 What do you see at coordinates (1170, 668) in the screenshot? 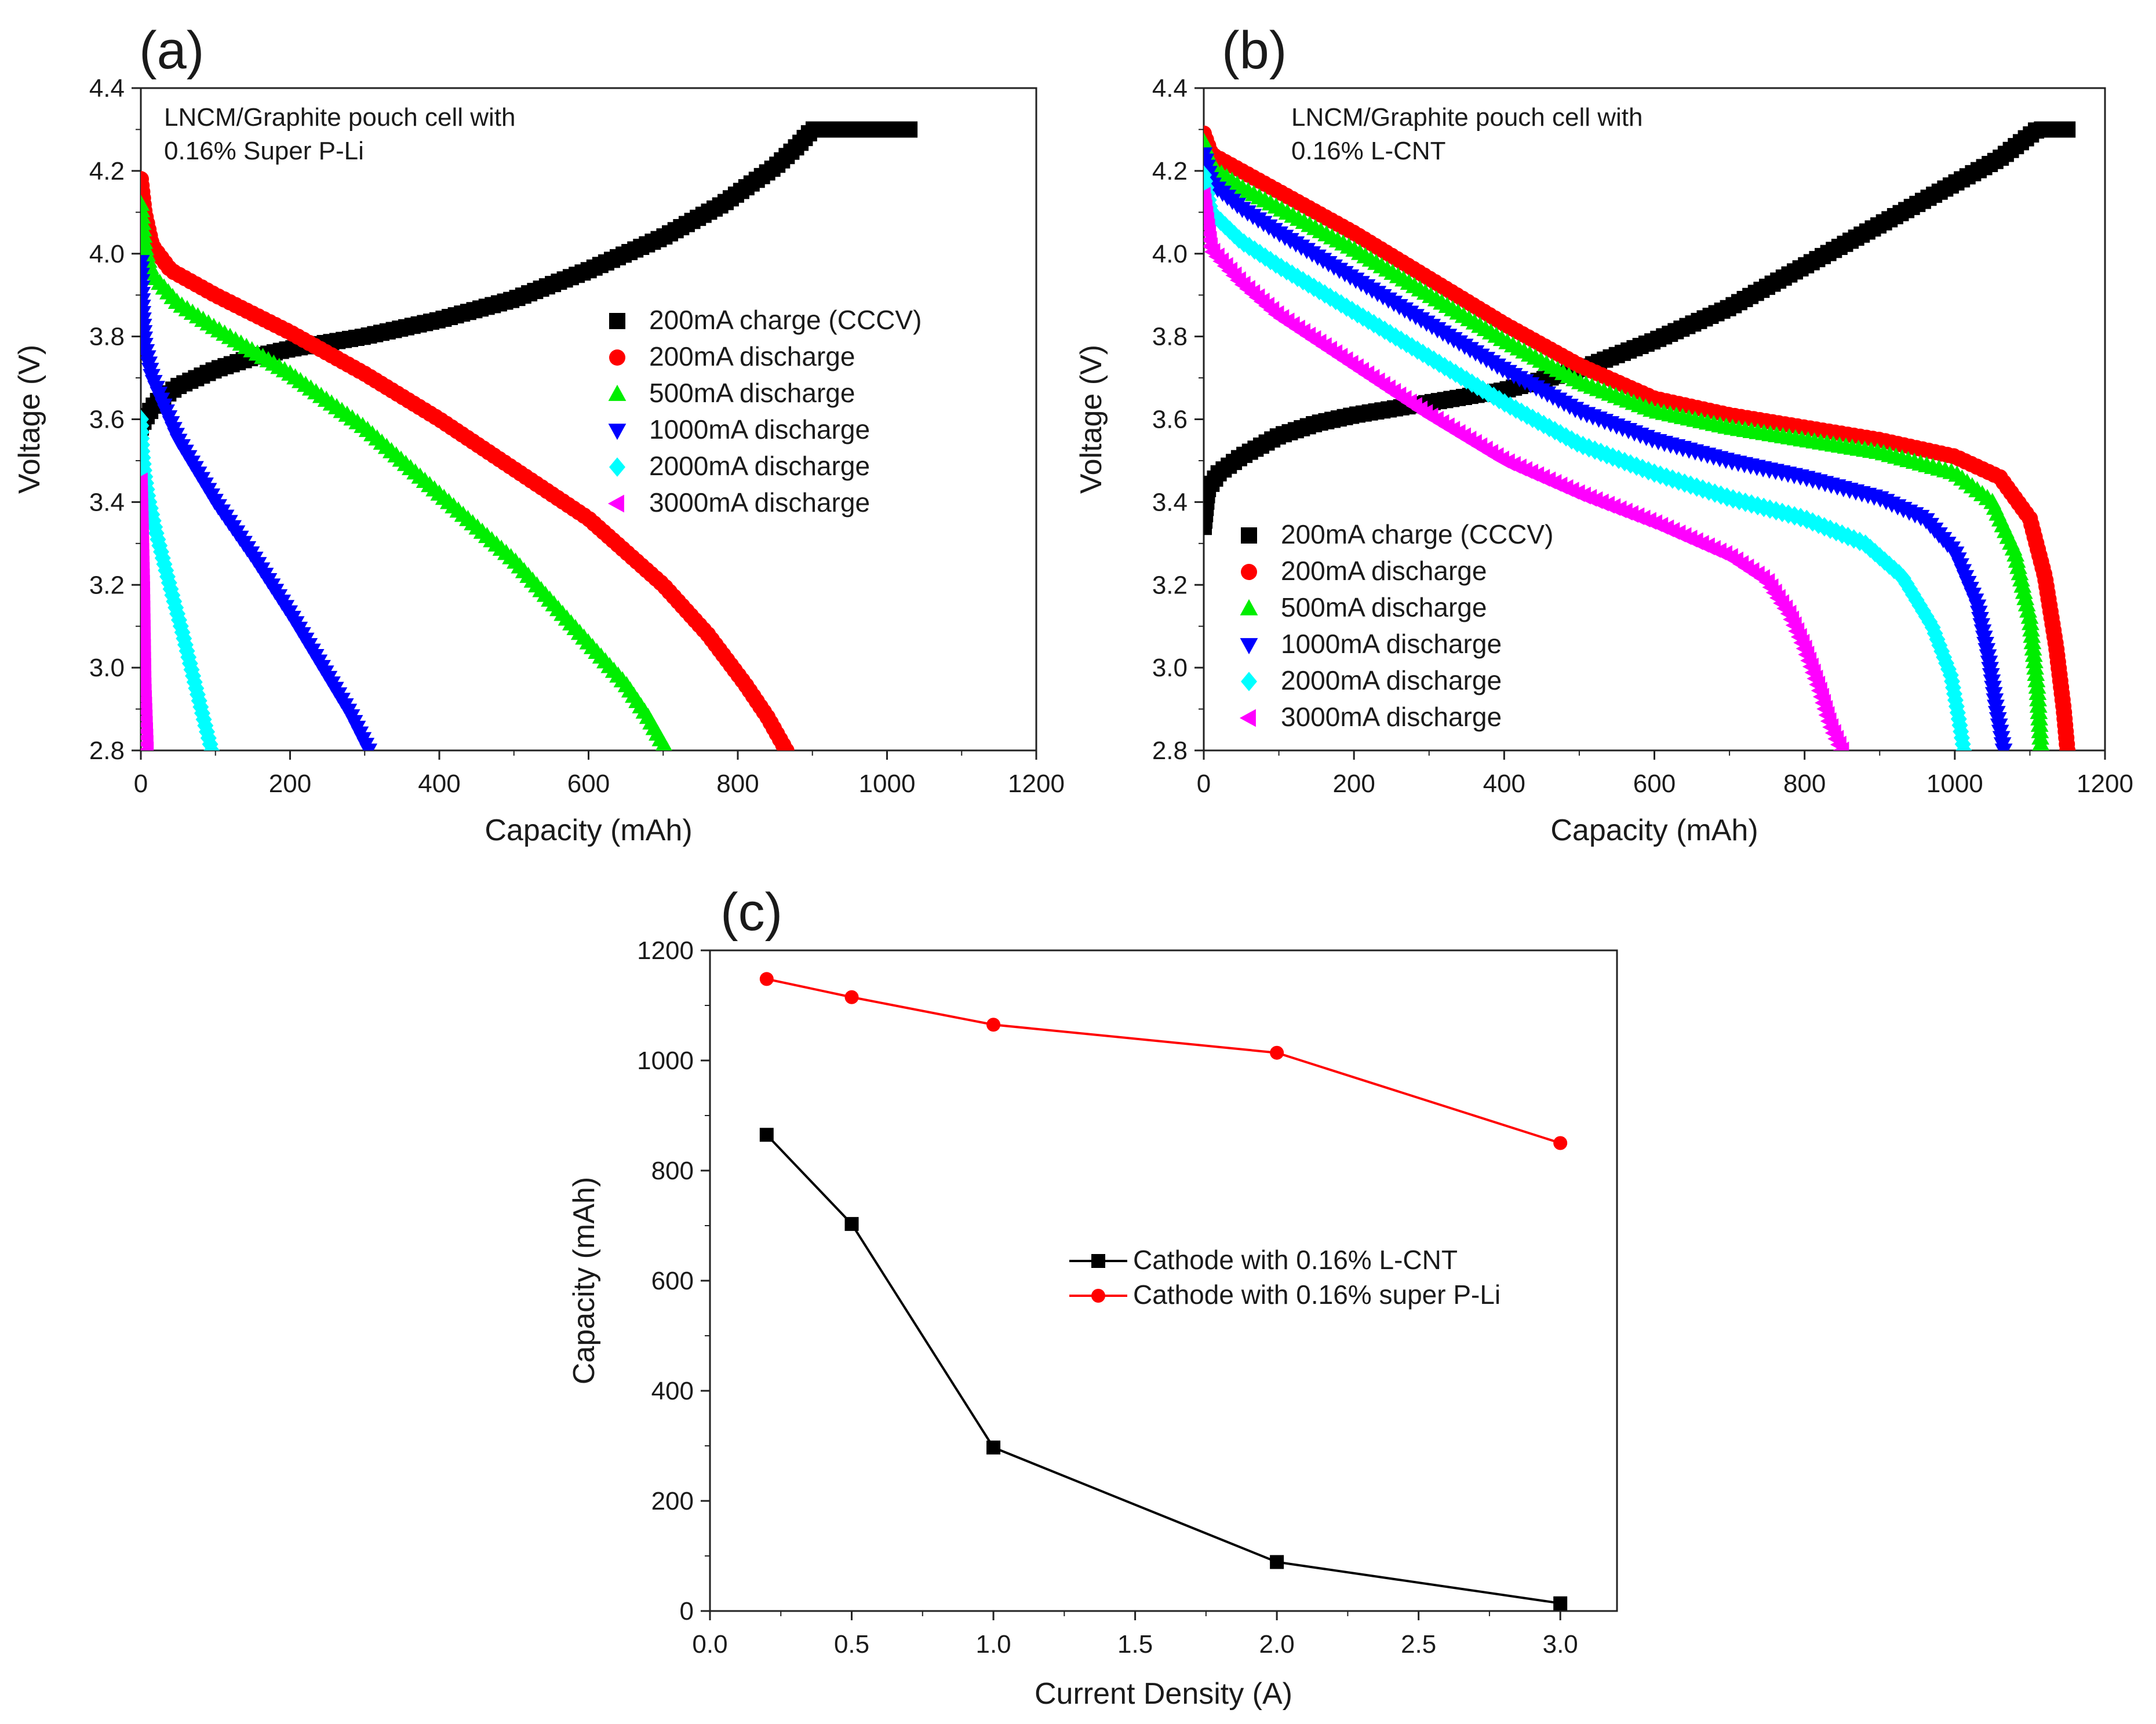
I see `y-tick-label: 3.0` at bounding box center [1170, 668].